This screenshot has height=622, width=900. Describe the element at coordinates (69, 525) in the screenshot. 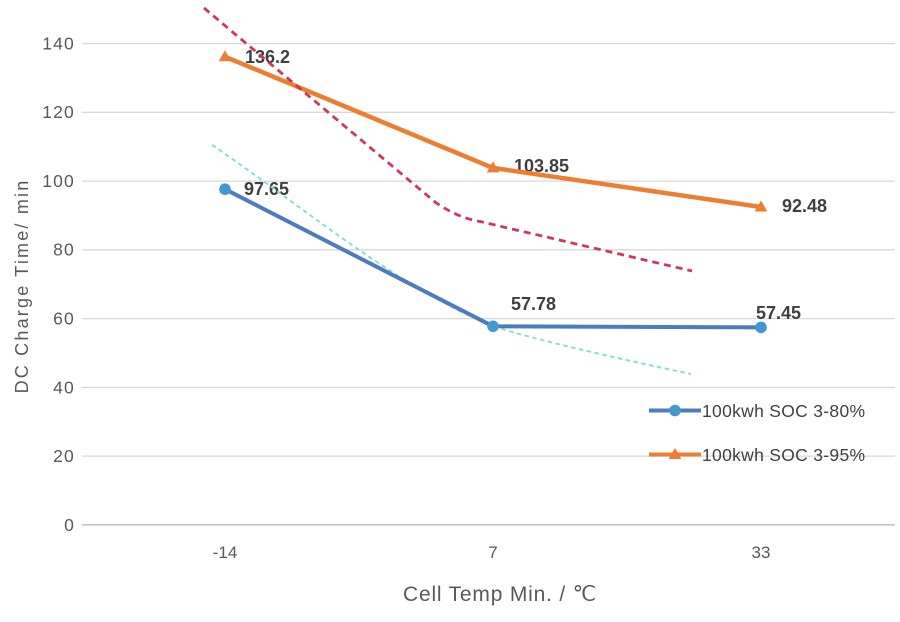

I see `svg-text: 0` at that location.